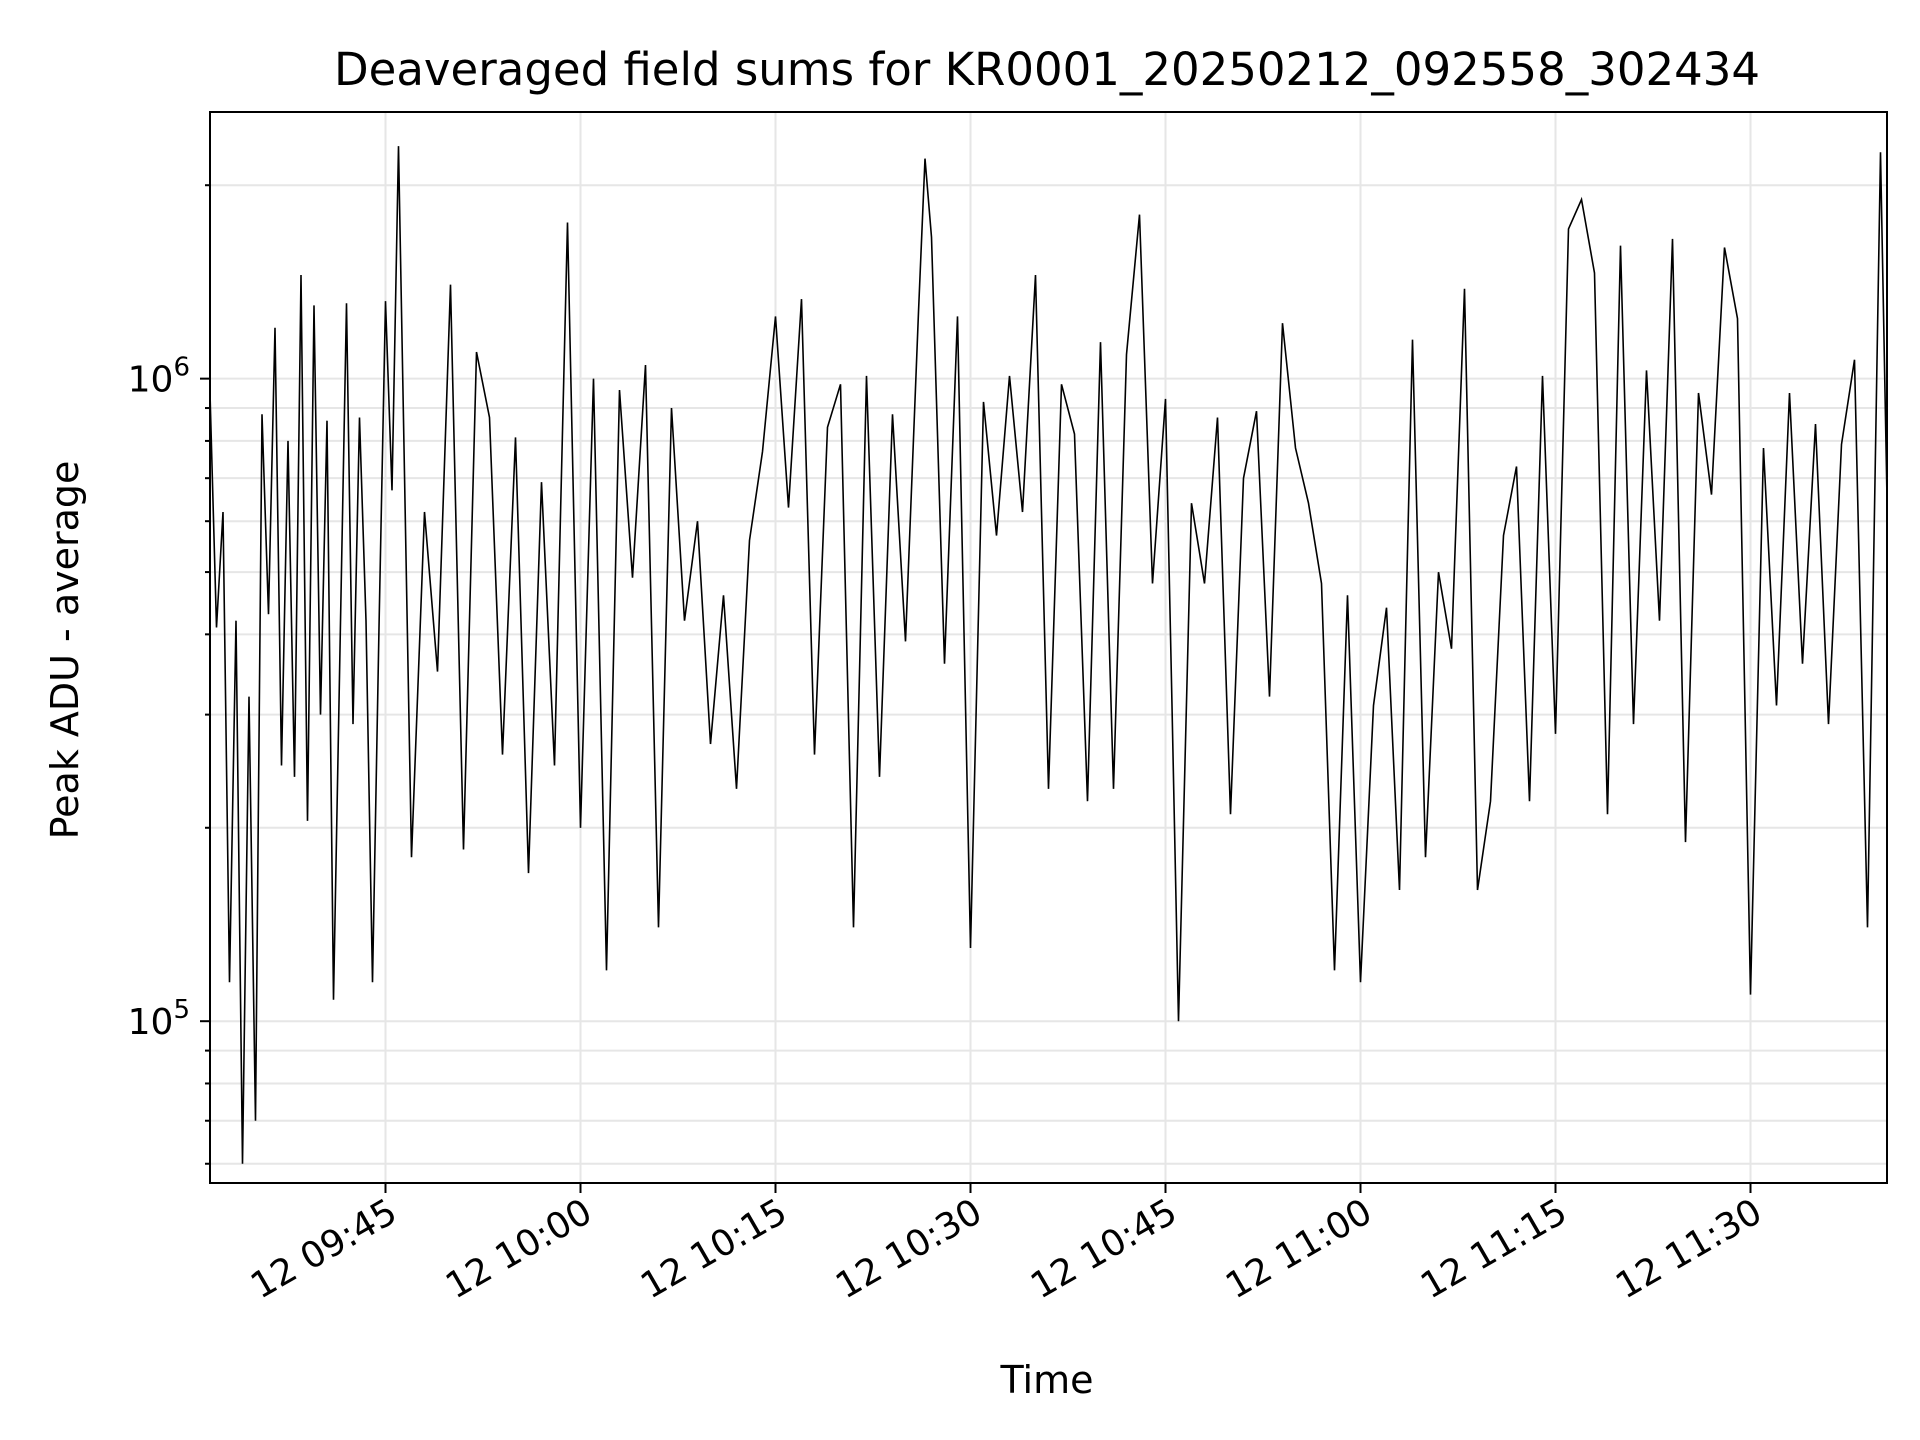 This screenshot has height=1440, width=1920. Describe the element at coordinates (65, 650) in the screenshot. I see `y-axis-label: Peak ADU - average` at that location.